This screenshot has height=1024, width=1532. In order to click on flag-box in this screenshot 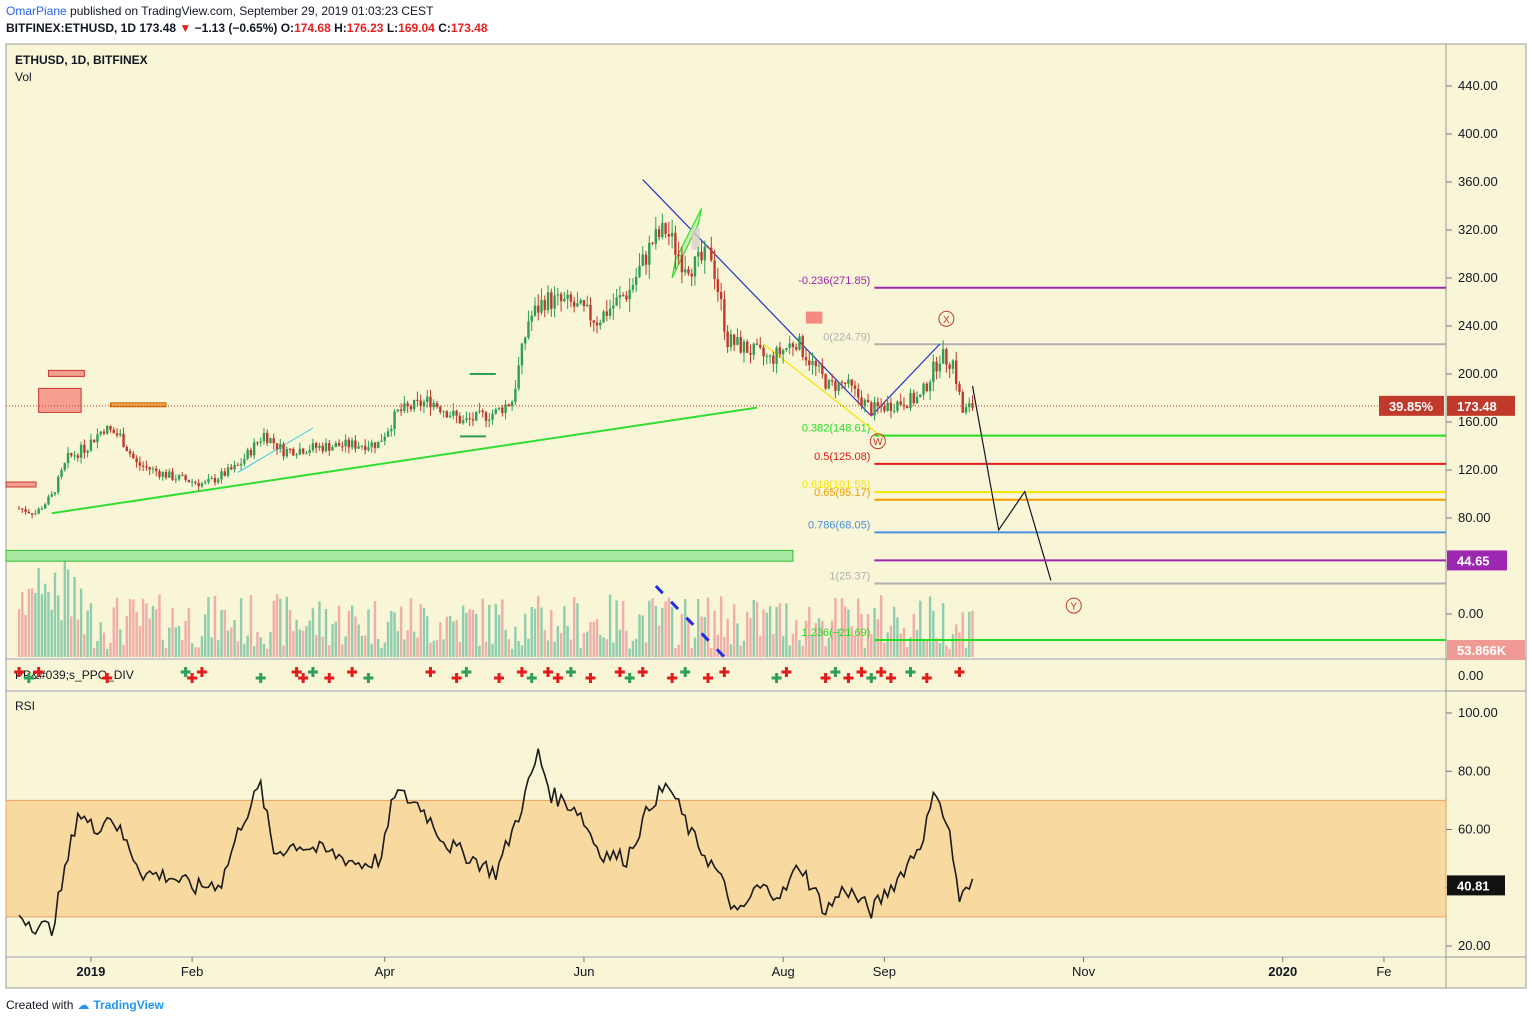, I will do `click(695, 238)`.